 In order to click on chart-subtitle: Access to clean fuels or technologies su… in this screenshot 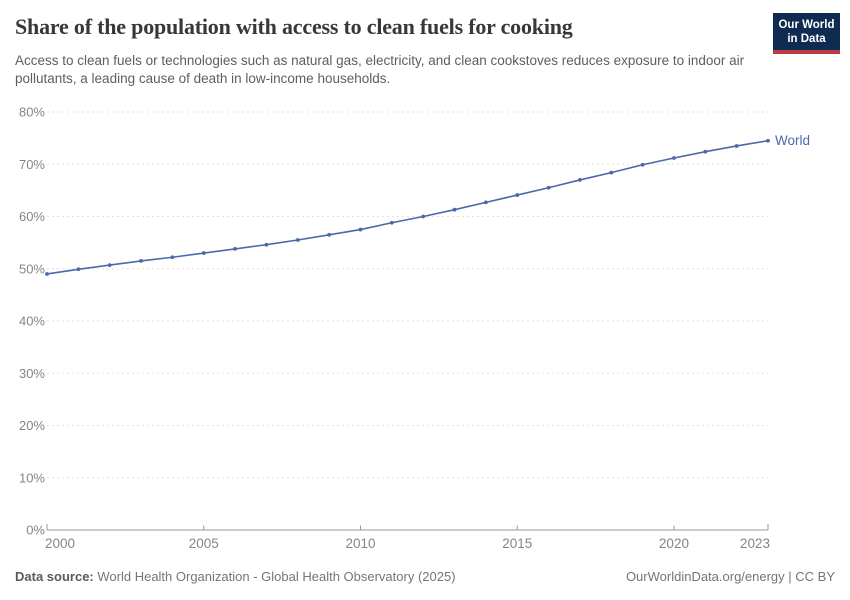, I will do `click(380, 69)`.